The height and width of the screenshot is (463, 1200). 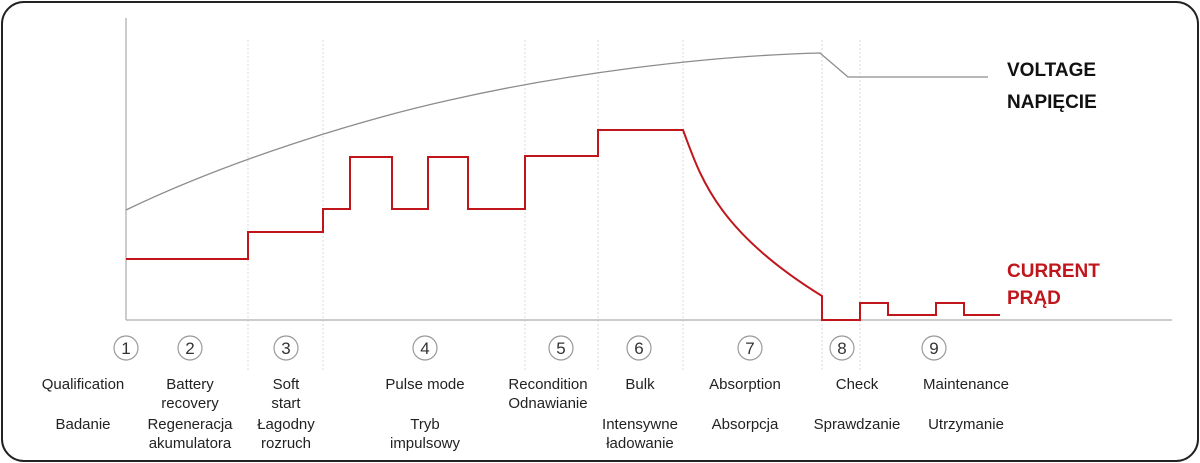 I want to click on stage-label-en: Check, so click(x=857, y=384).